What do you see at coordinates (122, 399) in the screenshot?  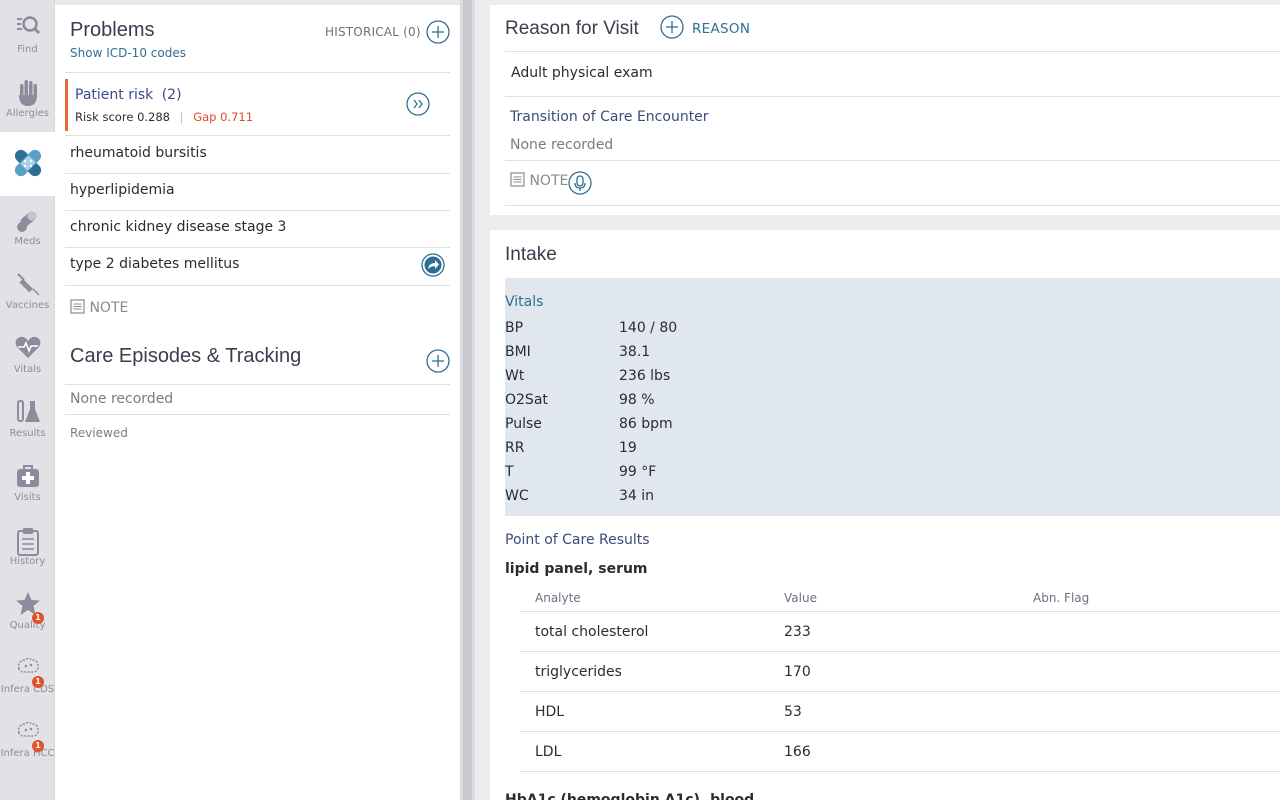 I see `care-episodes-empty: None recorded` at bounding box center [122, 399].